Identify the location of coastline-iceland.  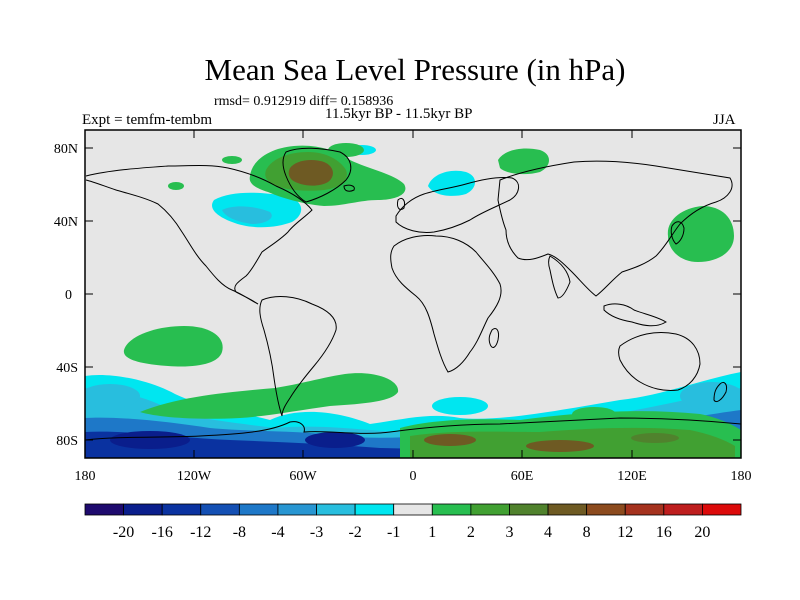
(349, 188).